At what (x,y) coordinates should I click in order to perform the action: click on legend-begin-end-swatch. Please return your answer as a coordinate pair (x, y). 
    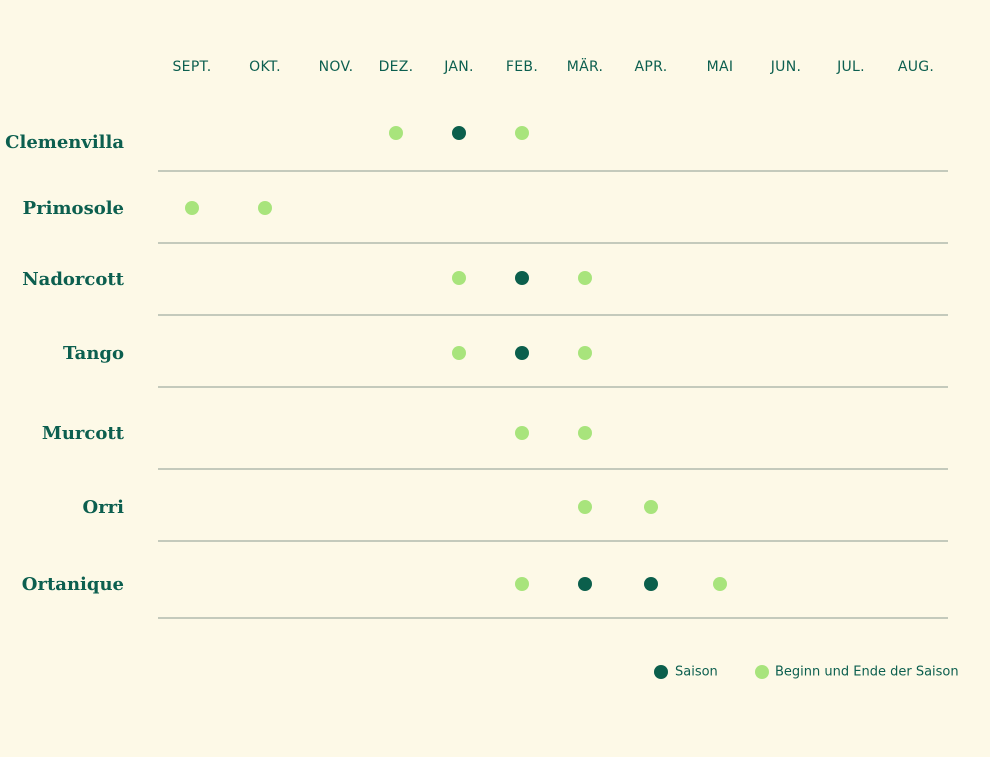
    Looking at the image, I should click on (762, 672).